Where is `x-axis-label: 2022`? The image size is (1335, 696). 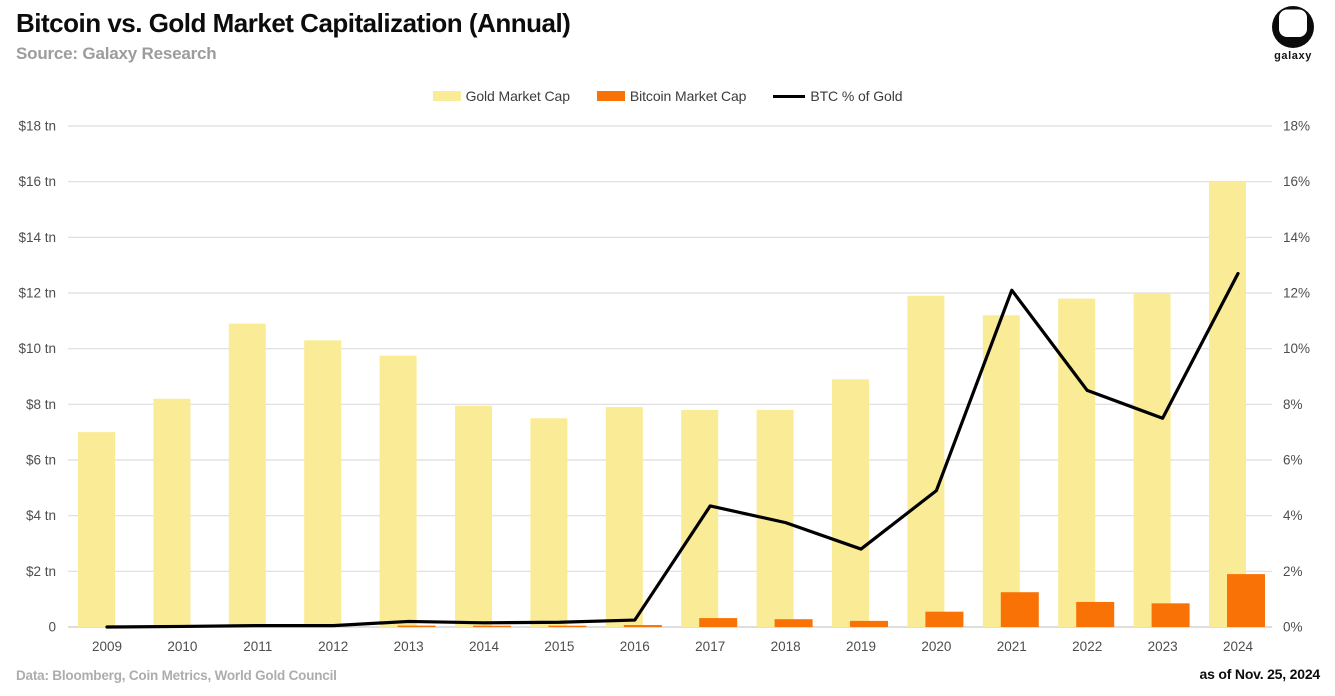 x-axis-label: 2022 is located at coordinates (1087, 646).